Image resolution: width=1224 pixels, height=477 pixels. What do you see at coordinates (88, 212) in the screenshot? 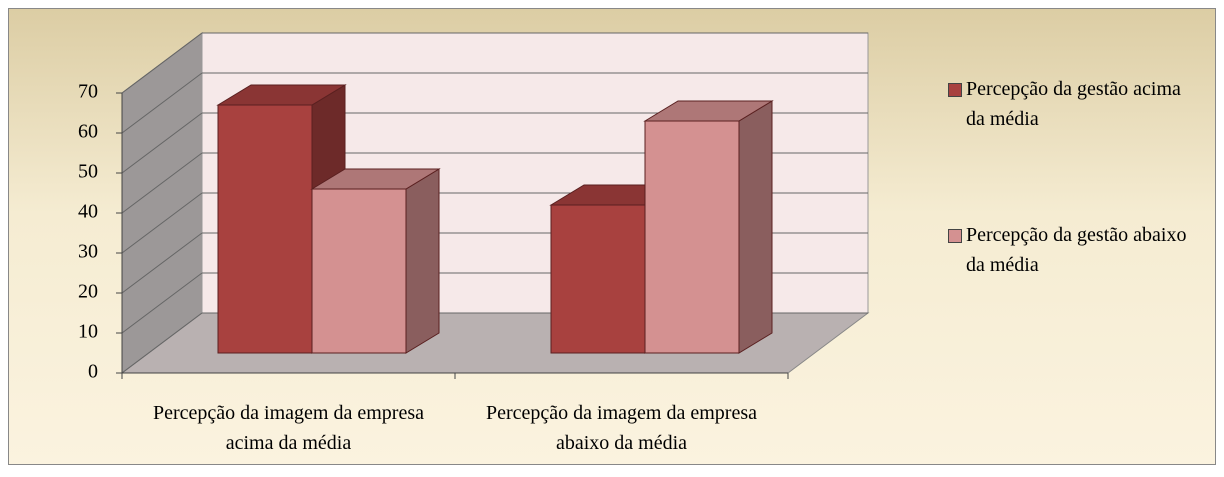
I see `y-tick-label: 40` at bounding box center [88, 212].